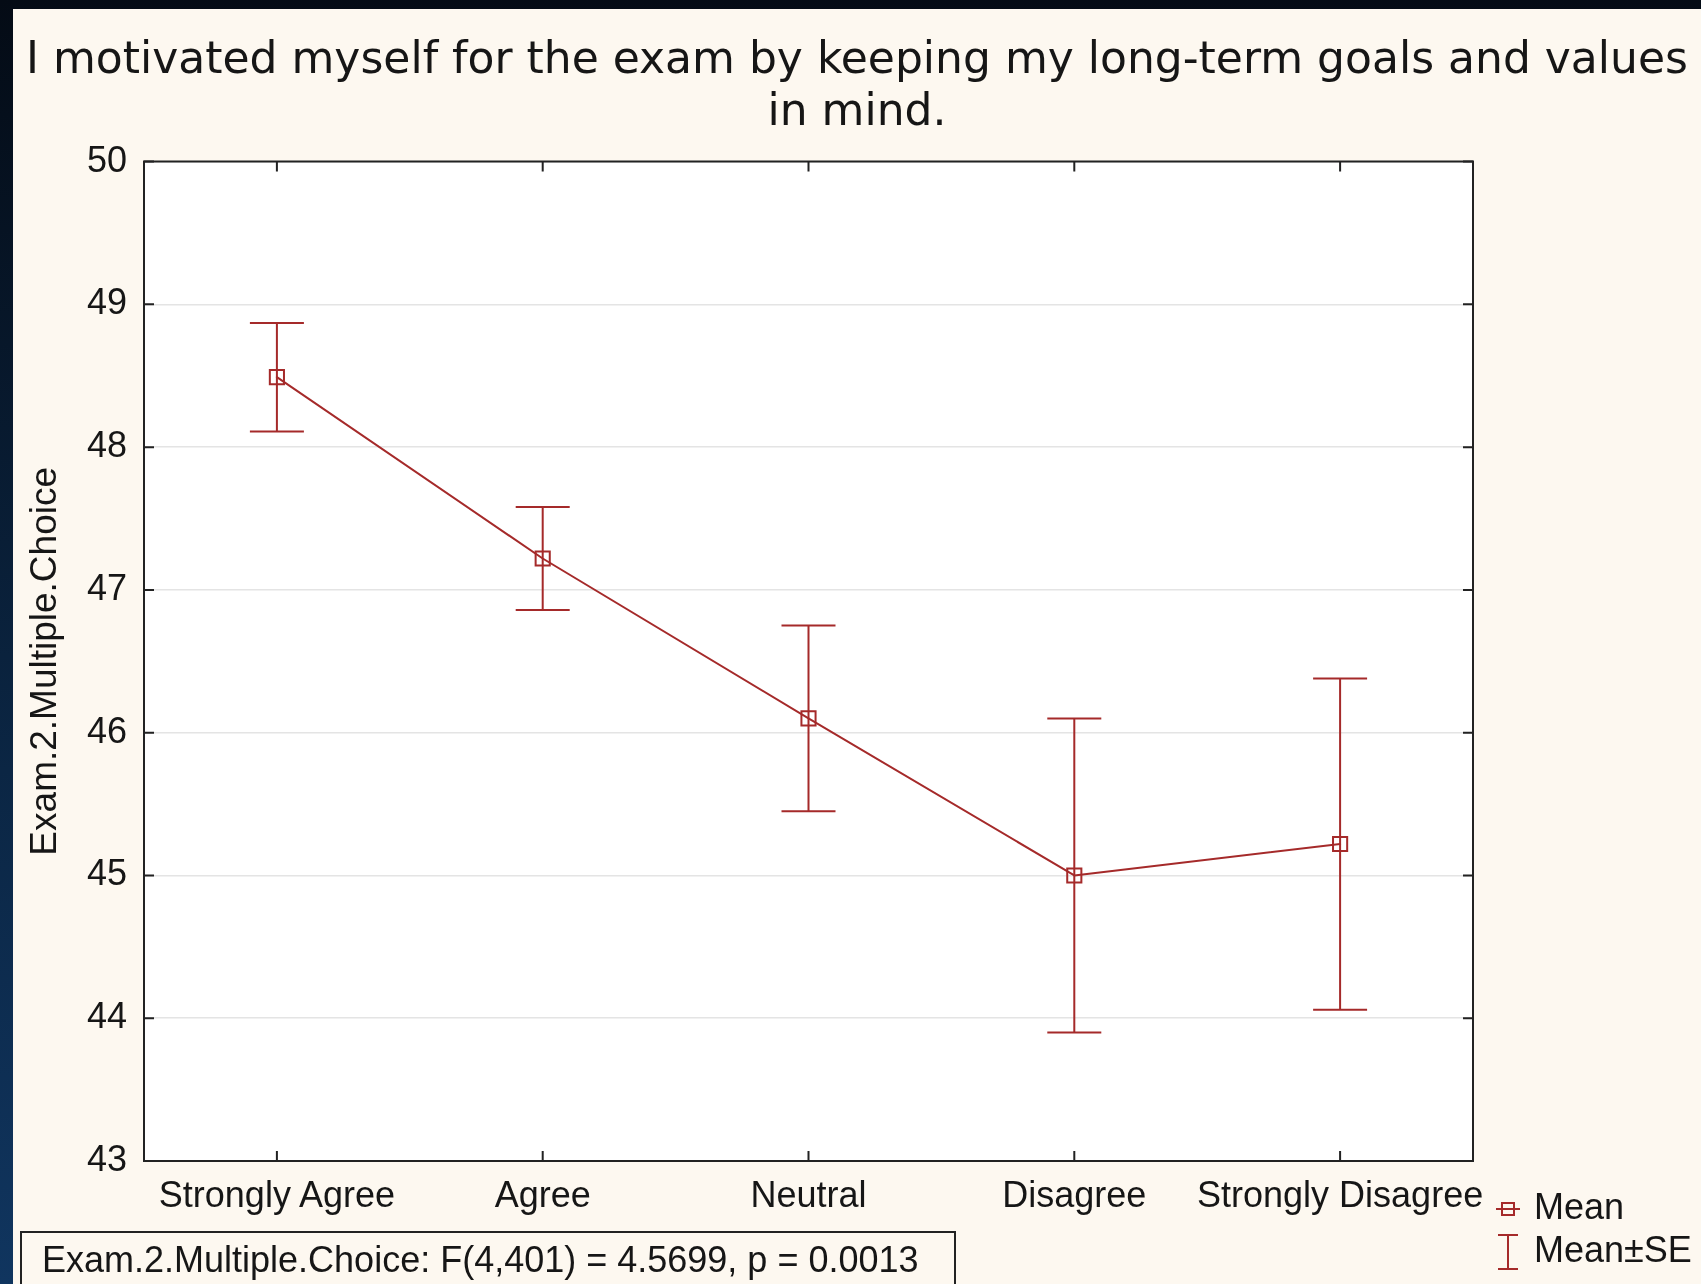  Describe the element at coordinates (106, 159) in the screenshot. I see `y-tick-label: 50` at that location.